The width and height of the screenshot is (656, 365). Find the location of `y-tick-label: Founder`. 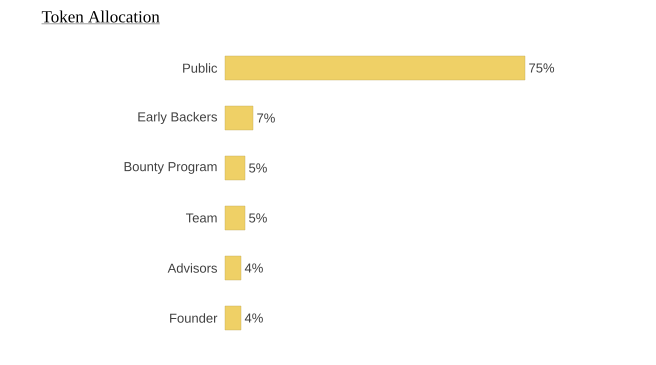

y-tick-label: Founder is located at coordinates (194, 318).